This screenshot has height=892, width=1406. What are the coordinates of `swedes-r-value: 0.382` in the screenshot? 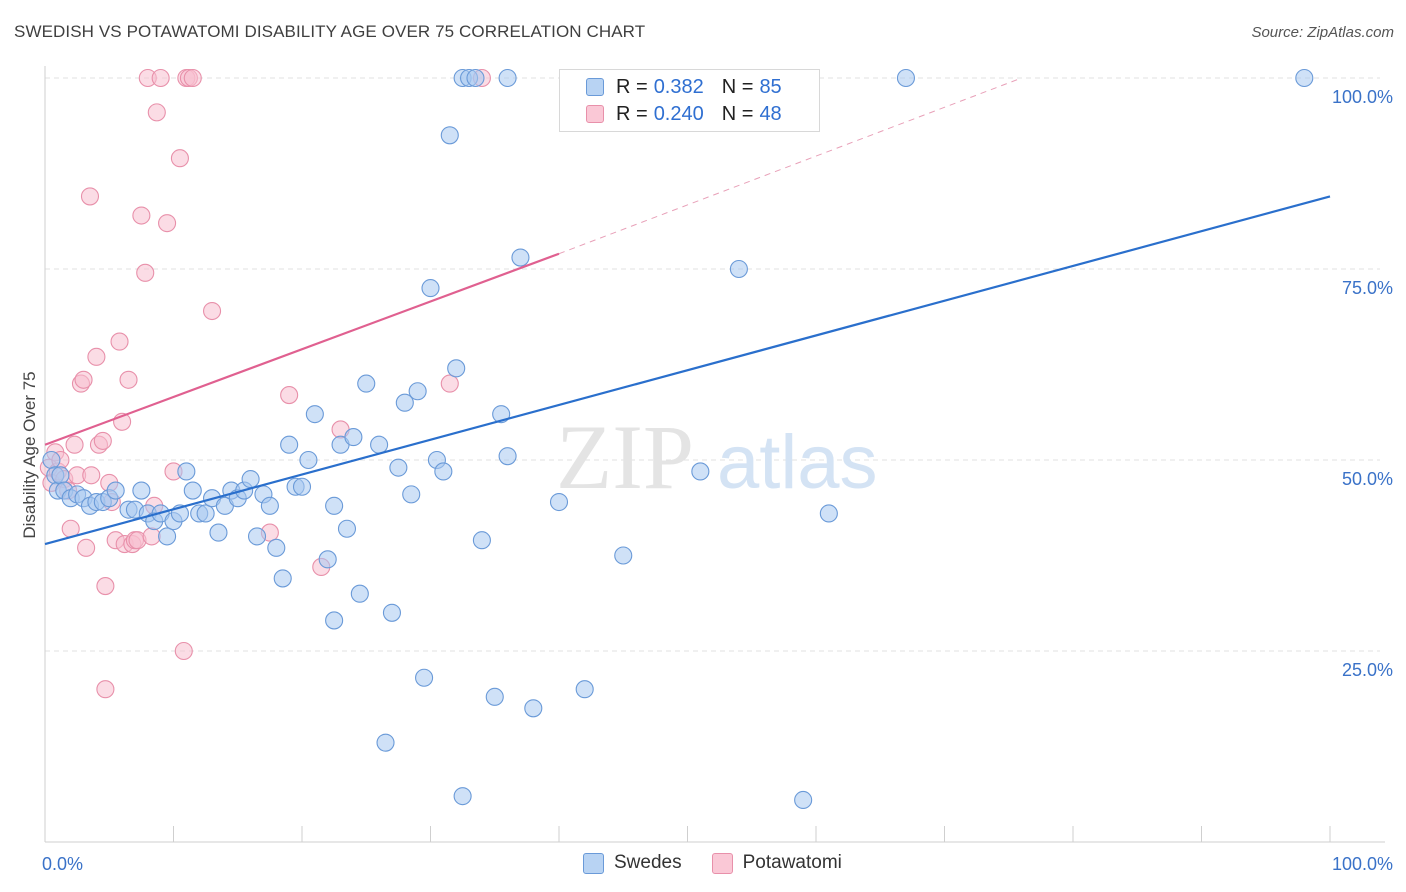 It's located at (678, 86).